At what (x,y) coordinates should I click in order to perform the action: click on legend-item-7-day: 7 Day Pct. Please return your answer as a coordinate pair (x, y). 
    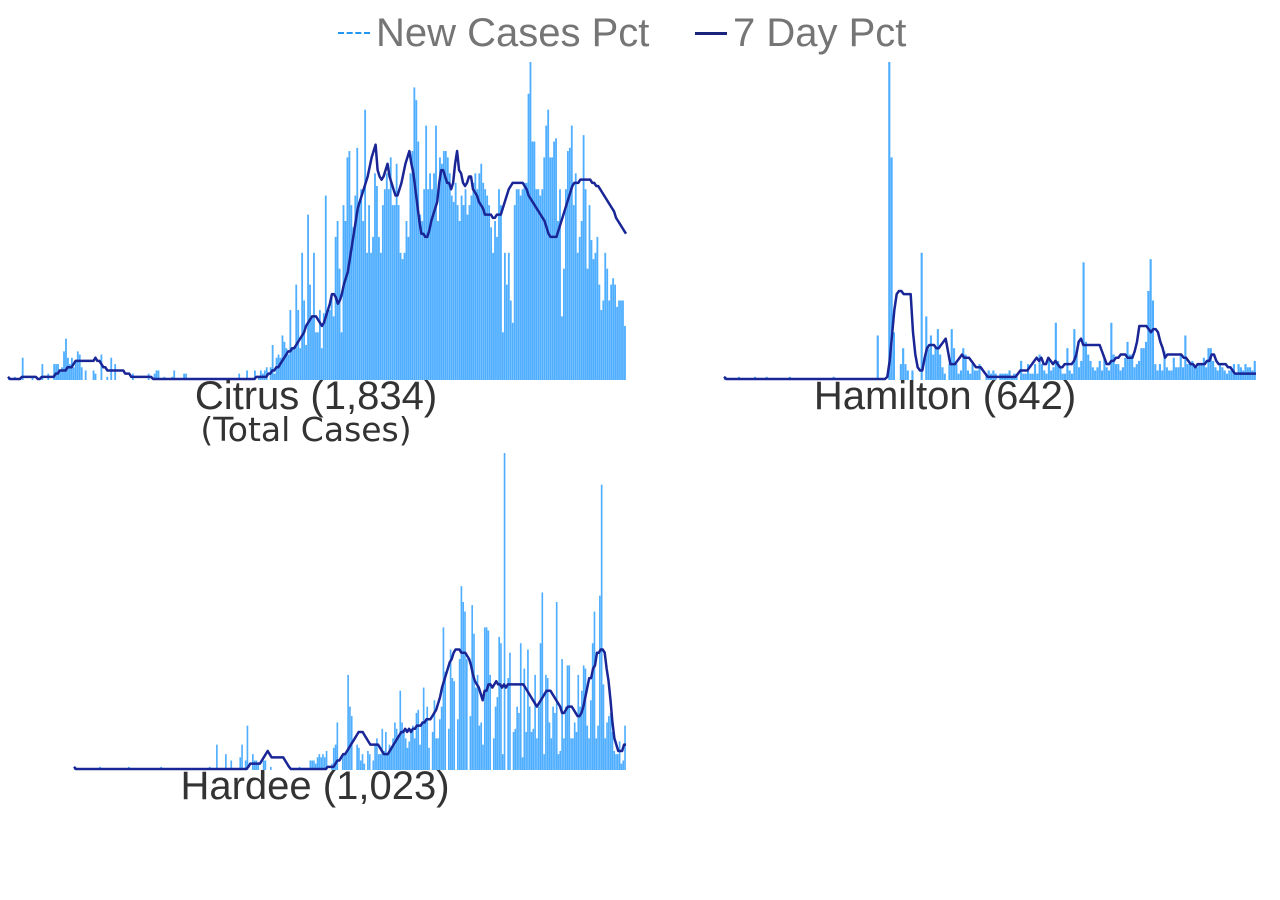
    Looking at the image, I should click on (800, 33).